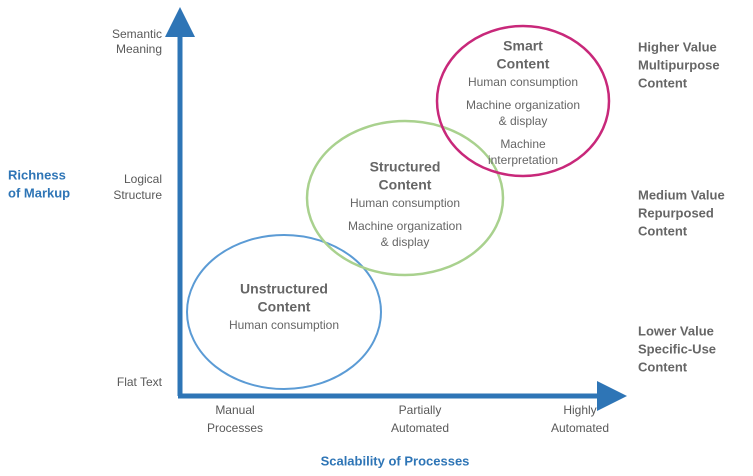 The height and width of the screenshot is (476, 753). I want to click on axis-level: Highly, so click(579, 410).